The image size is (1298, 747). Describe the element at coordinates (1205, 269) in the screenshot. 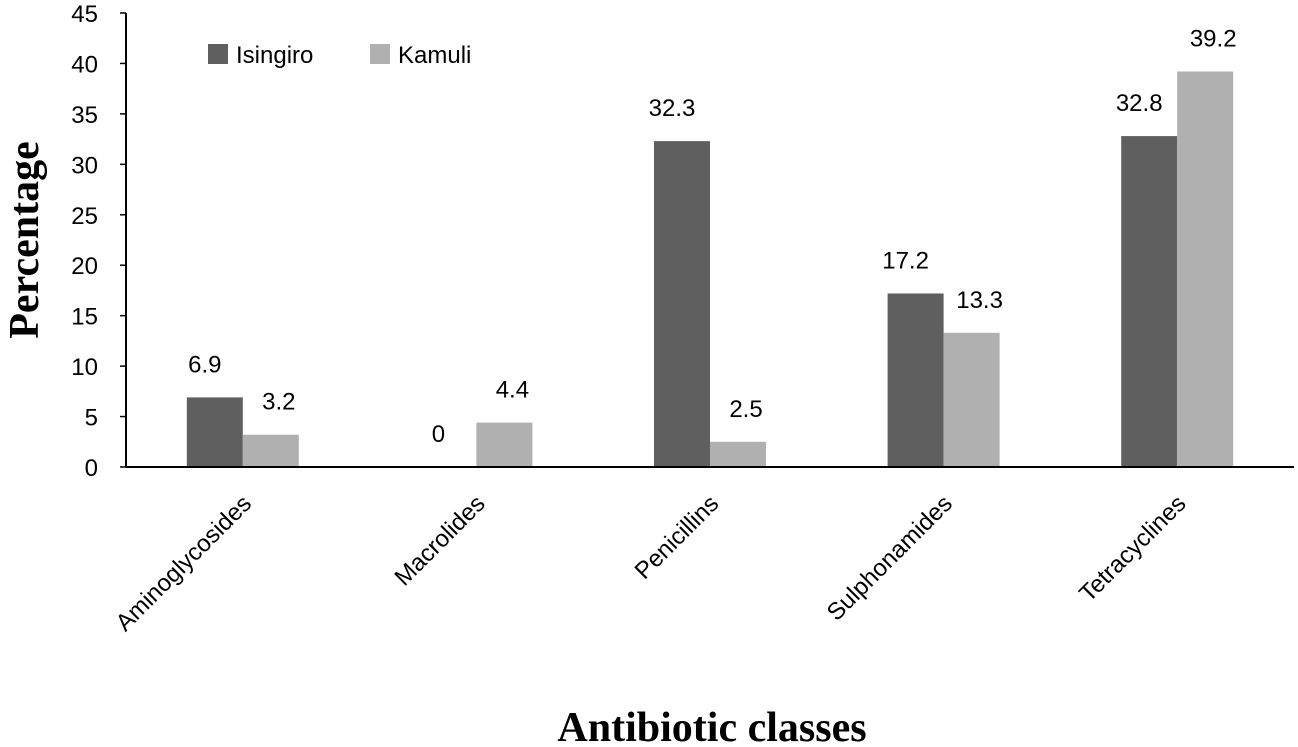

I see `bar-kamuli-tetracyclines` at that location.